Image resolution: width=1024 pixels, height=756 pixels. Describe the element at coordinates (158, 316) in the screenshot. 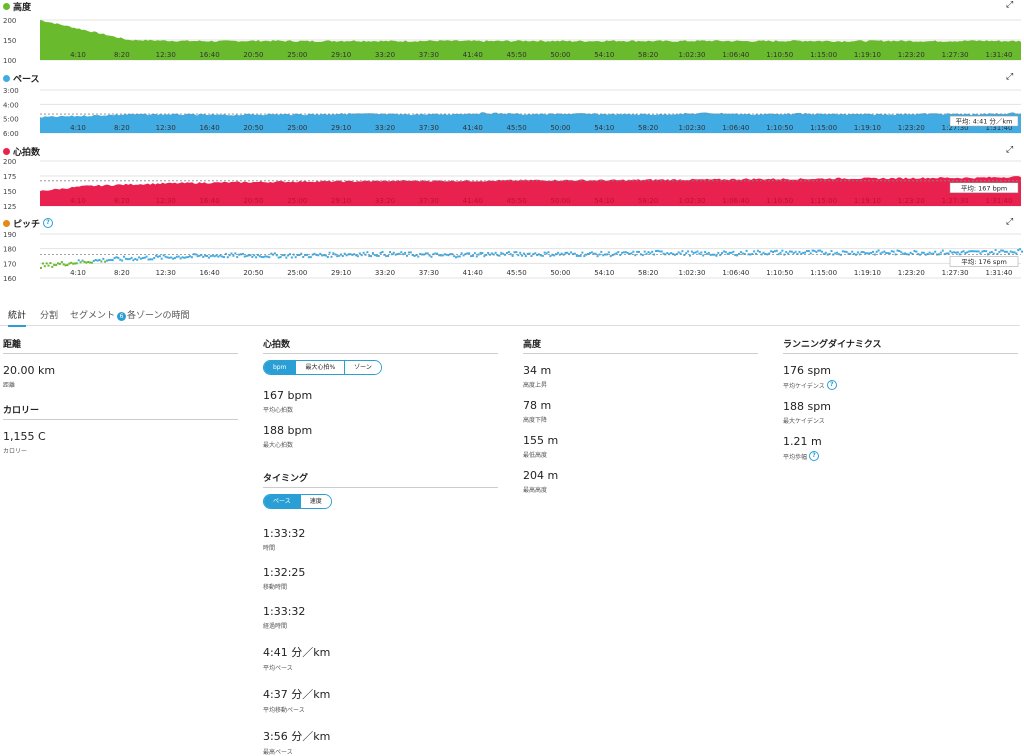

I see `tab-zone-time: 各ゾーンの時間` at that location.